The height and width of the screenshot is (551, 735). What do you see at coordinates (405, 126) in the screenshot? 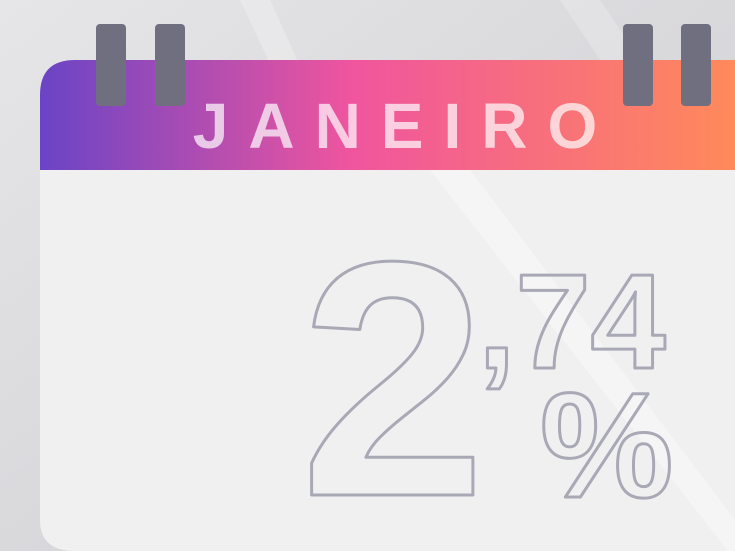
I see `month-label: JANEIRO` at bounding box center [405, 126].